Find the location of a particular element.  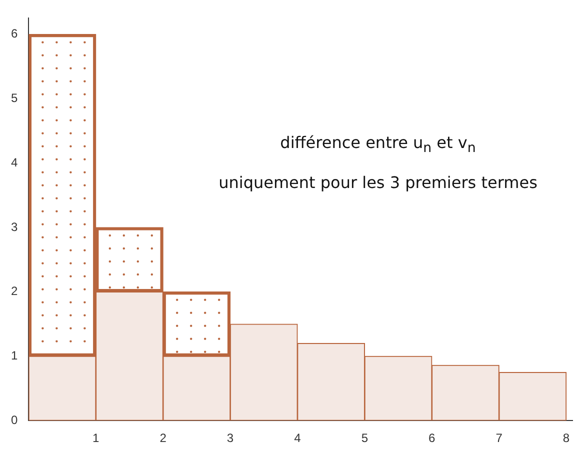

annotation: uniquement pour les 3 premiers termes is located at coordinates (378, 183).